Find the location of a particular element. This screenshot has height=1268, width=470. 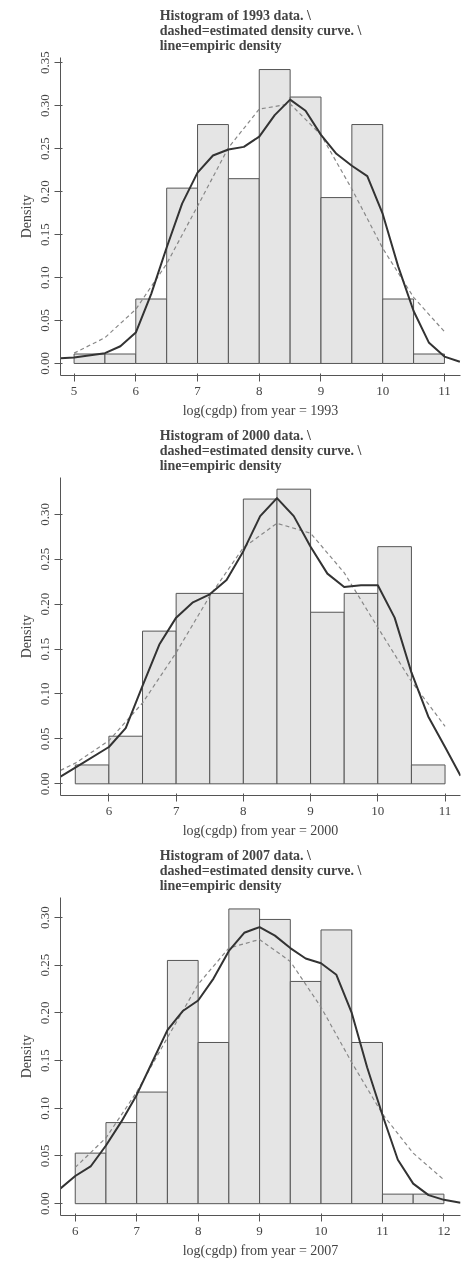

x-tick-label: 5 is located at coordinates (74, 390).